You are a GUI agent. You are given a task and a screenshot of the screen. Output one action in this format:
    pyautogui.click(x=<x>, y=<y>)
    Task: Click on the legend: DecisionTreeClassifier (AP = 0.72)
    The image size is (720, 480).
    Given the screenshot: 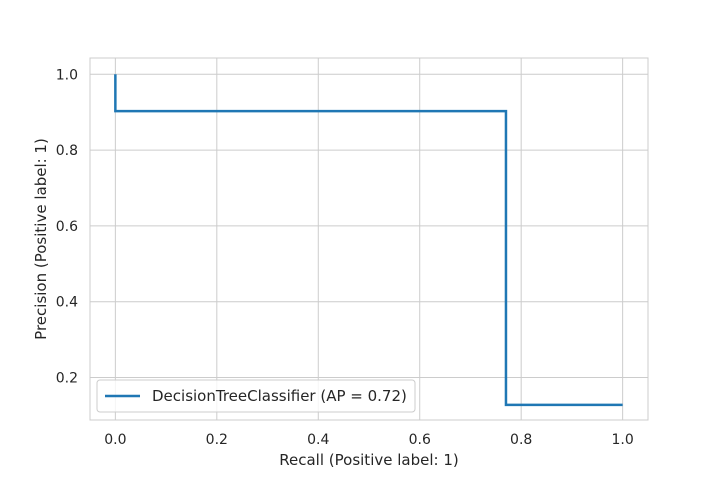 What is the action you would take?
    pyautogui.click(x=256, y=396)
    